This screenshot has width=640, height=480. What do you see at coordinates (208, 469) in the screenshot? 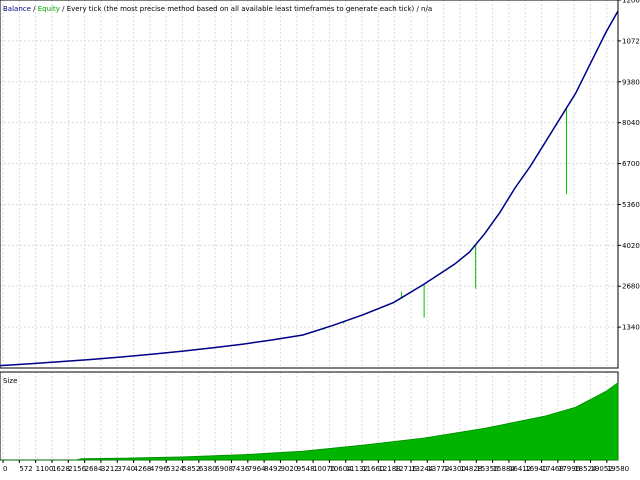
I see `x-tick-label: 6380` at bounding box center [208, 469].